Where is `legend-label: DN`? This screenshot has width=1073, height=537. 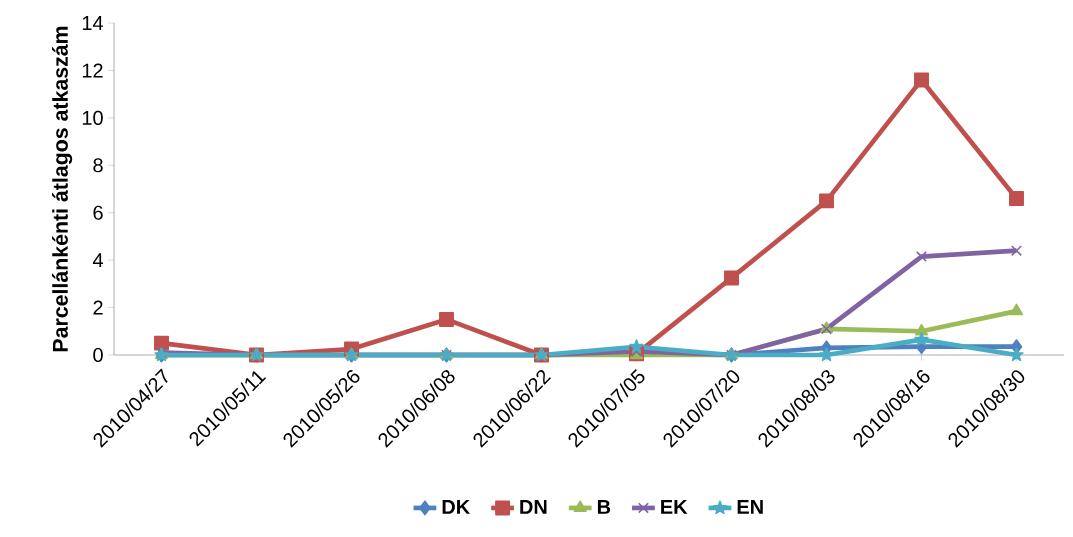
legend-label: DN is located at coordinates (533, 507).